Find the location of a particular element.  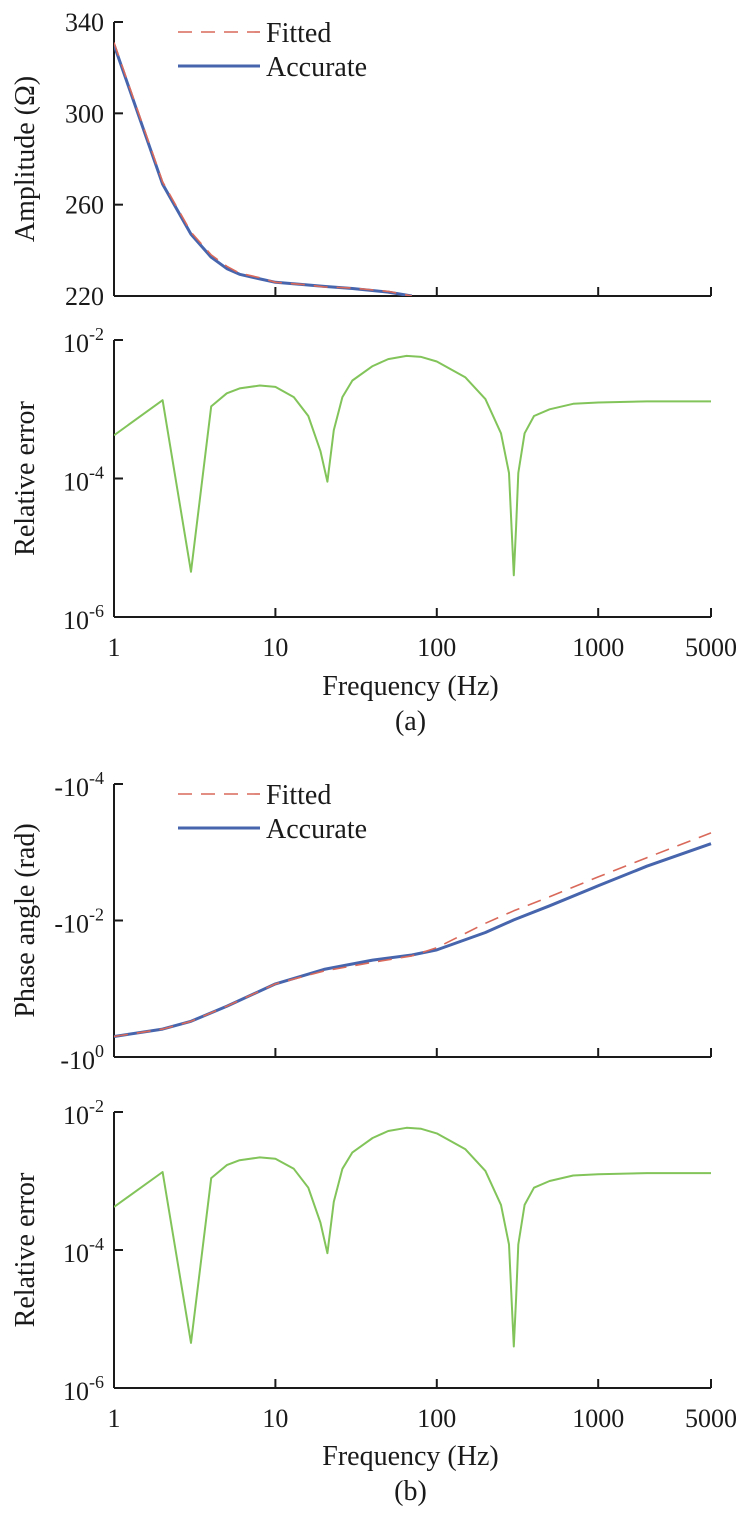

figure-caption: (a) is located at coordinates (410, 721).